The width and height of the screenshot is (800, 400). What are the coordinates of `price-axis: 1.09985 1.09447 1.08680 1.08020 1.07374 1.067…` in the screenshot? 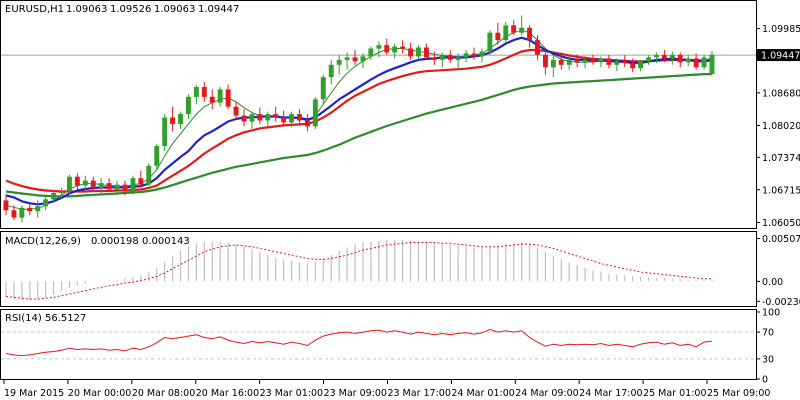 It's located at (778, 126).